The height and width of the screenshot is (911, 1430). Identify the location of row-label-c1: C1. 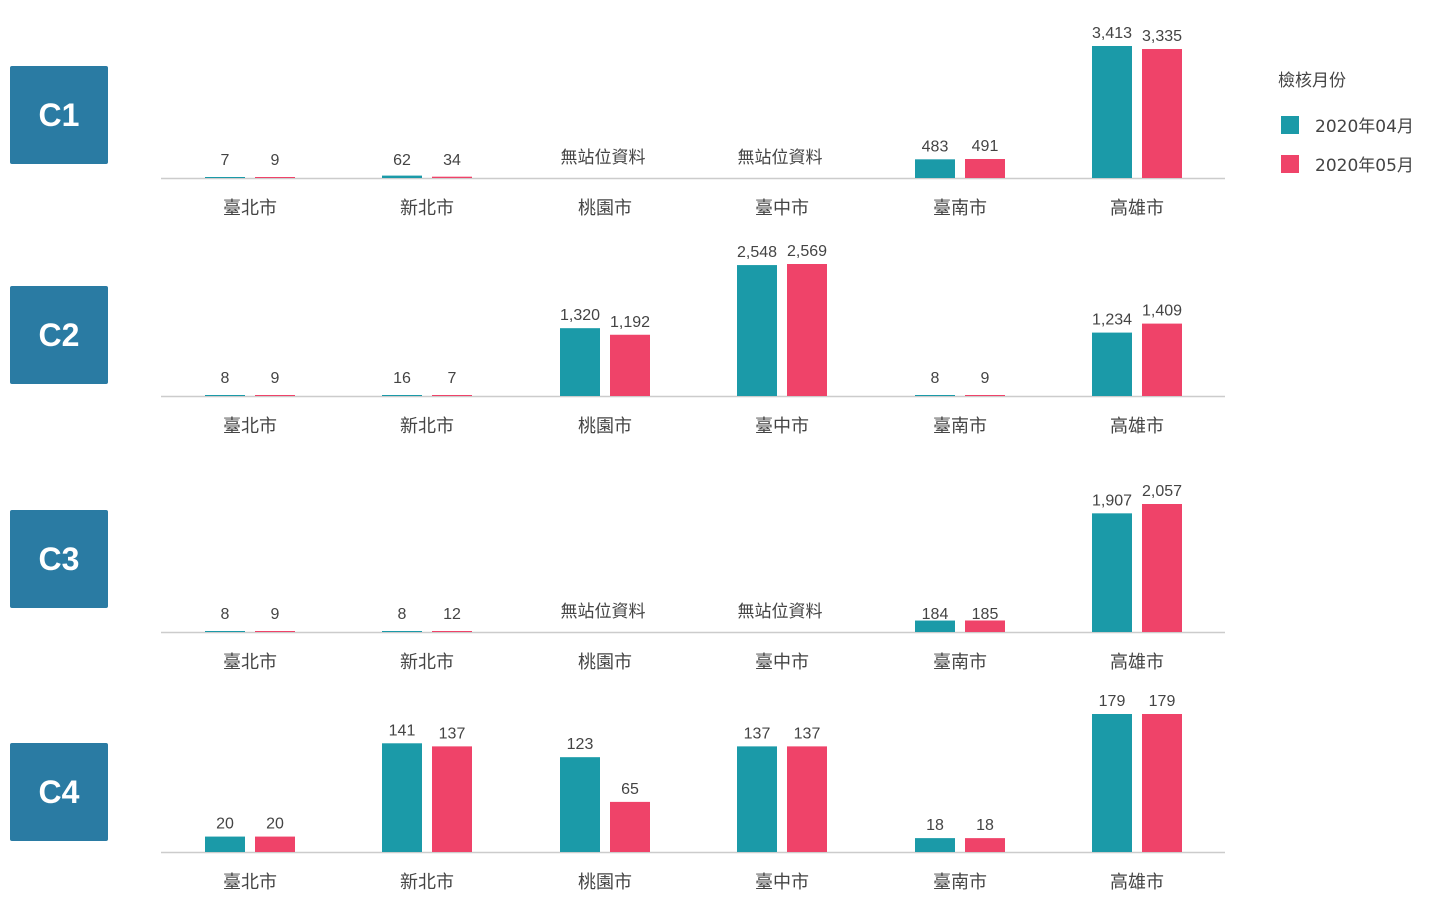
(59, 115).